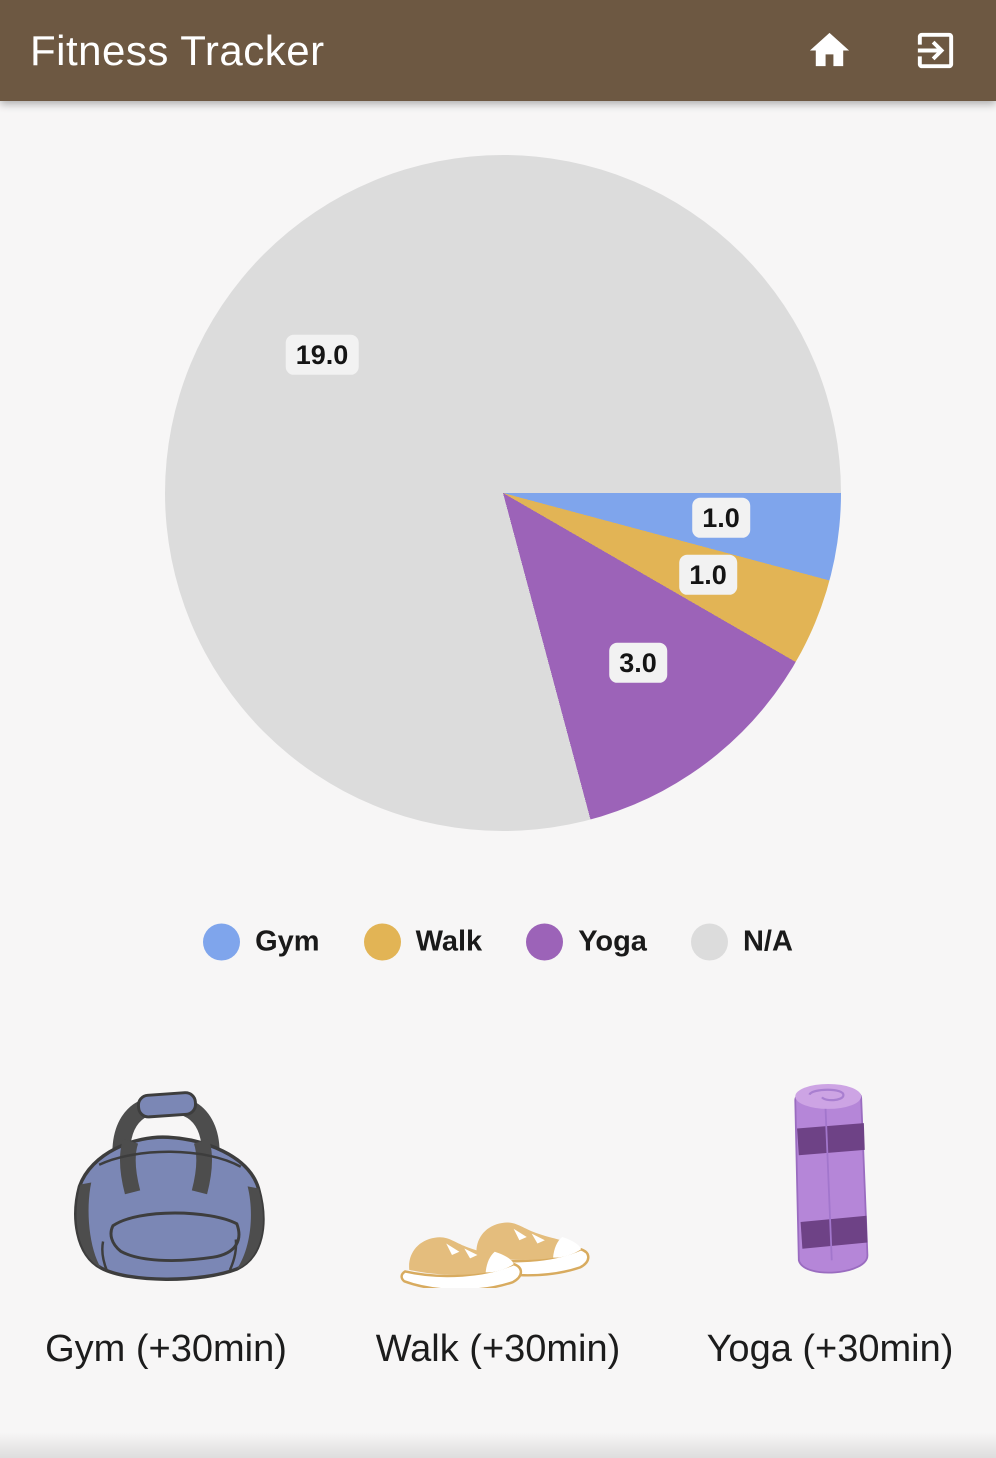  I want to click on gym-action-button: Gym (+30min), so click(166, 1215).